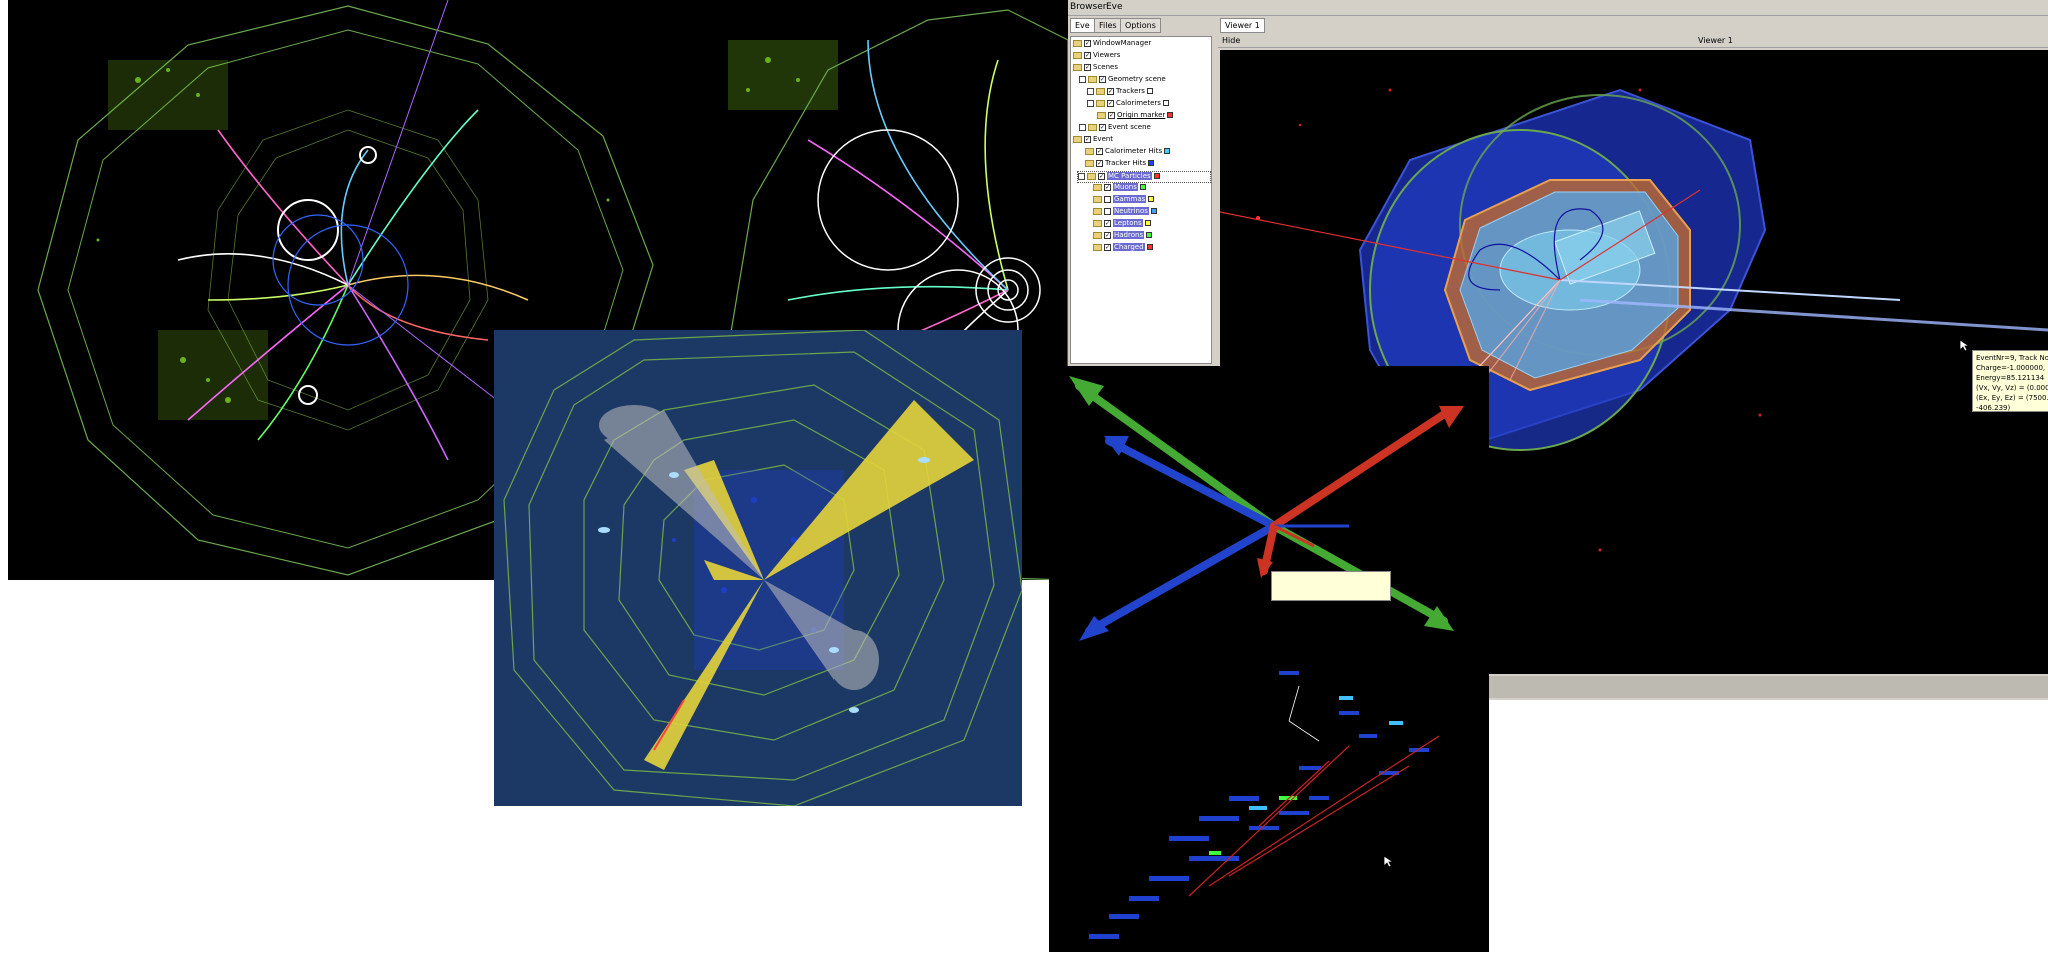 The image size is (2048, 954). I want to click on hide-button: Hide, so click(1231, 40).